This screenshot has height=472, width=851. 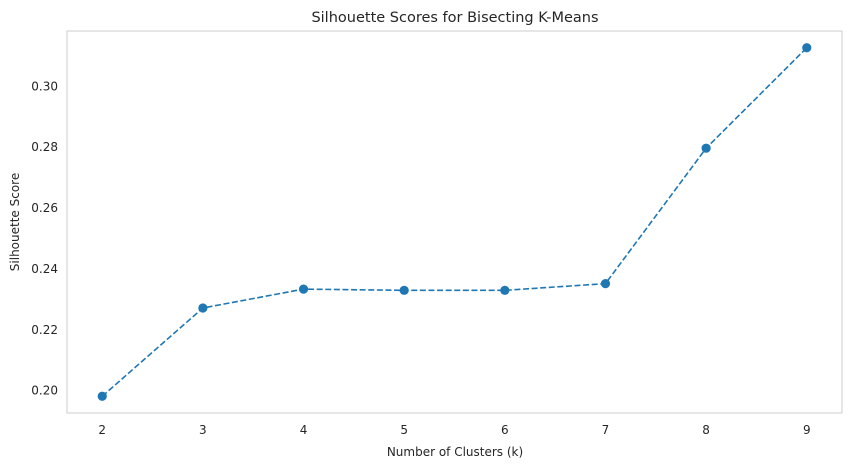 I want to click on y-tick-label: 0.30, so click(x=44, y=86).